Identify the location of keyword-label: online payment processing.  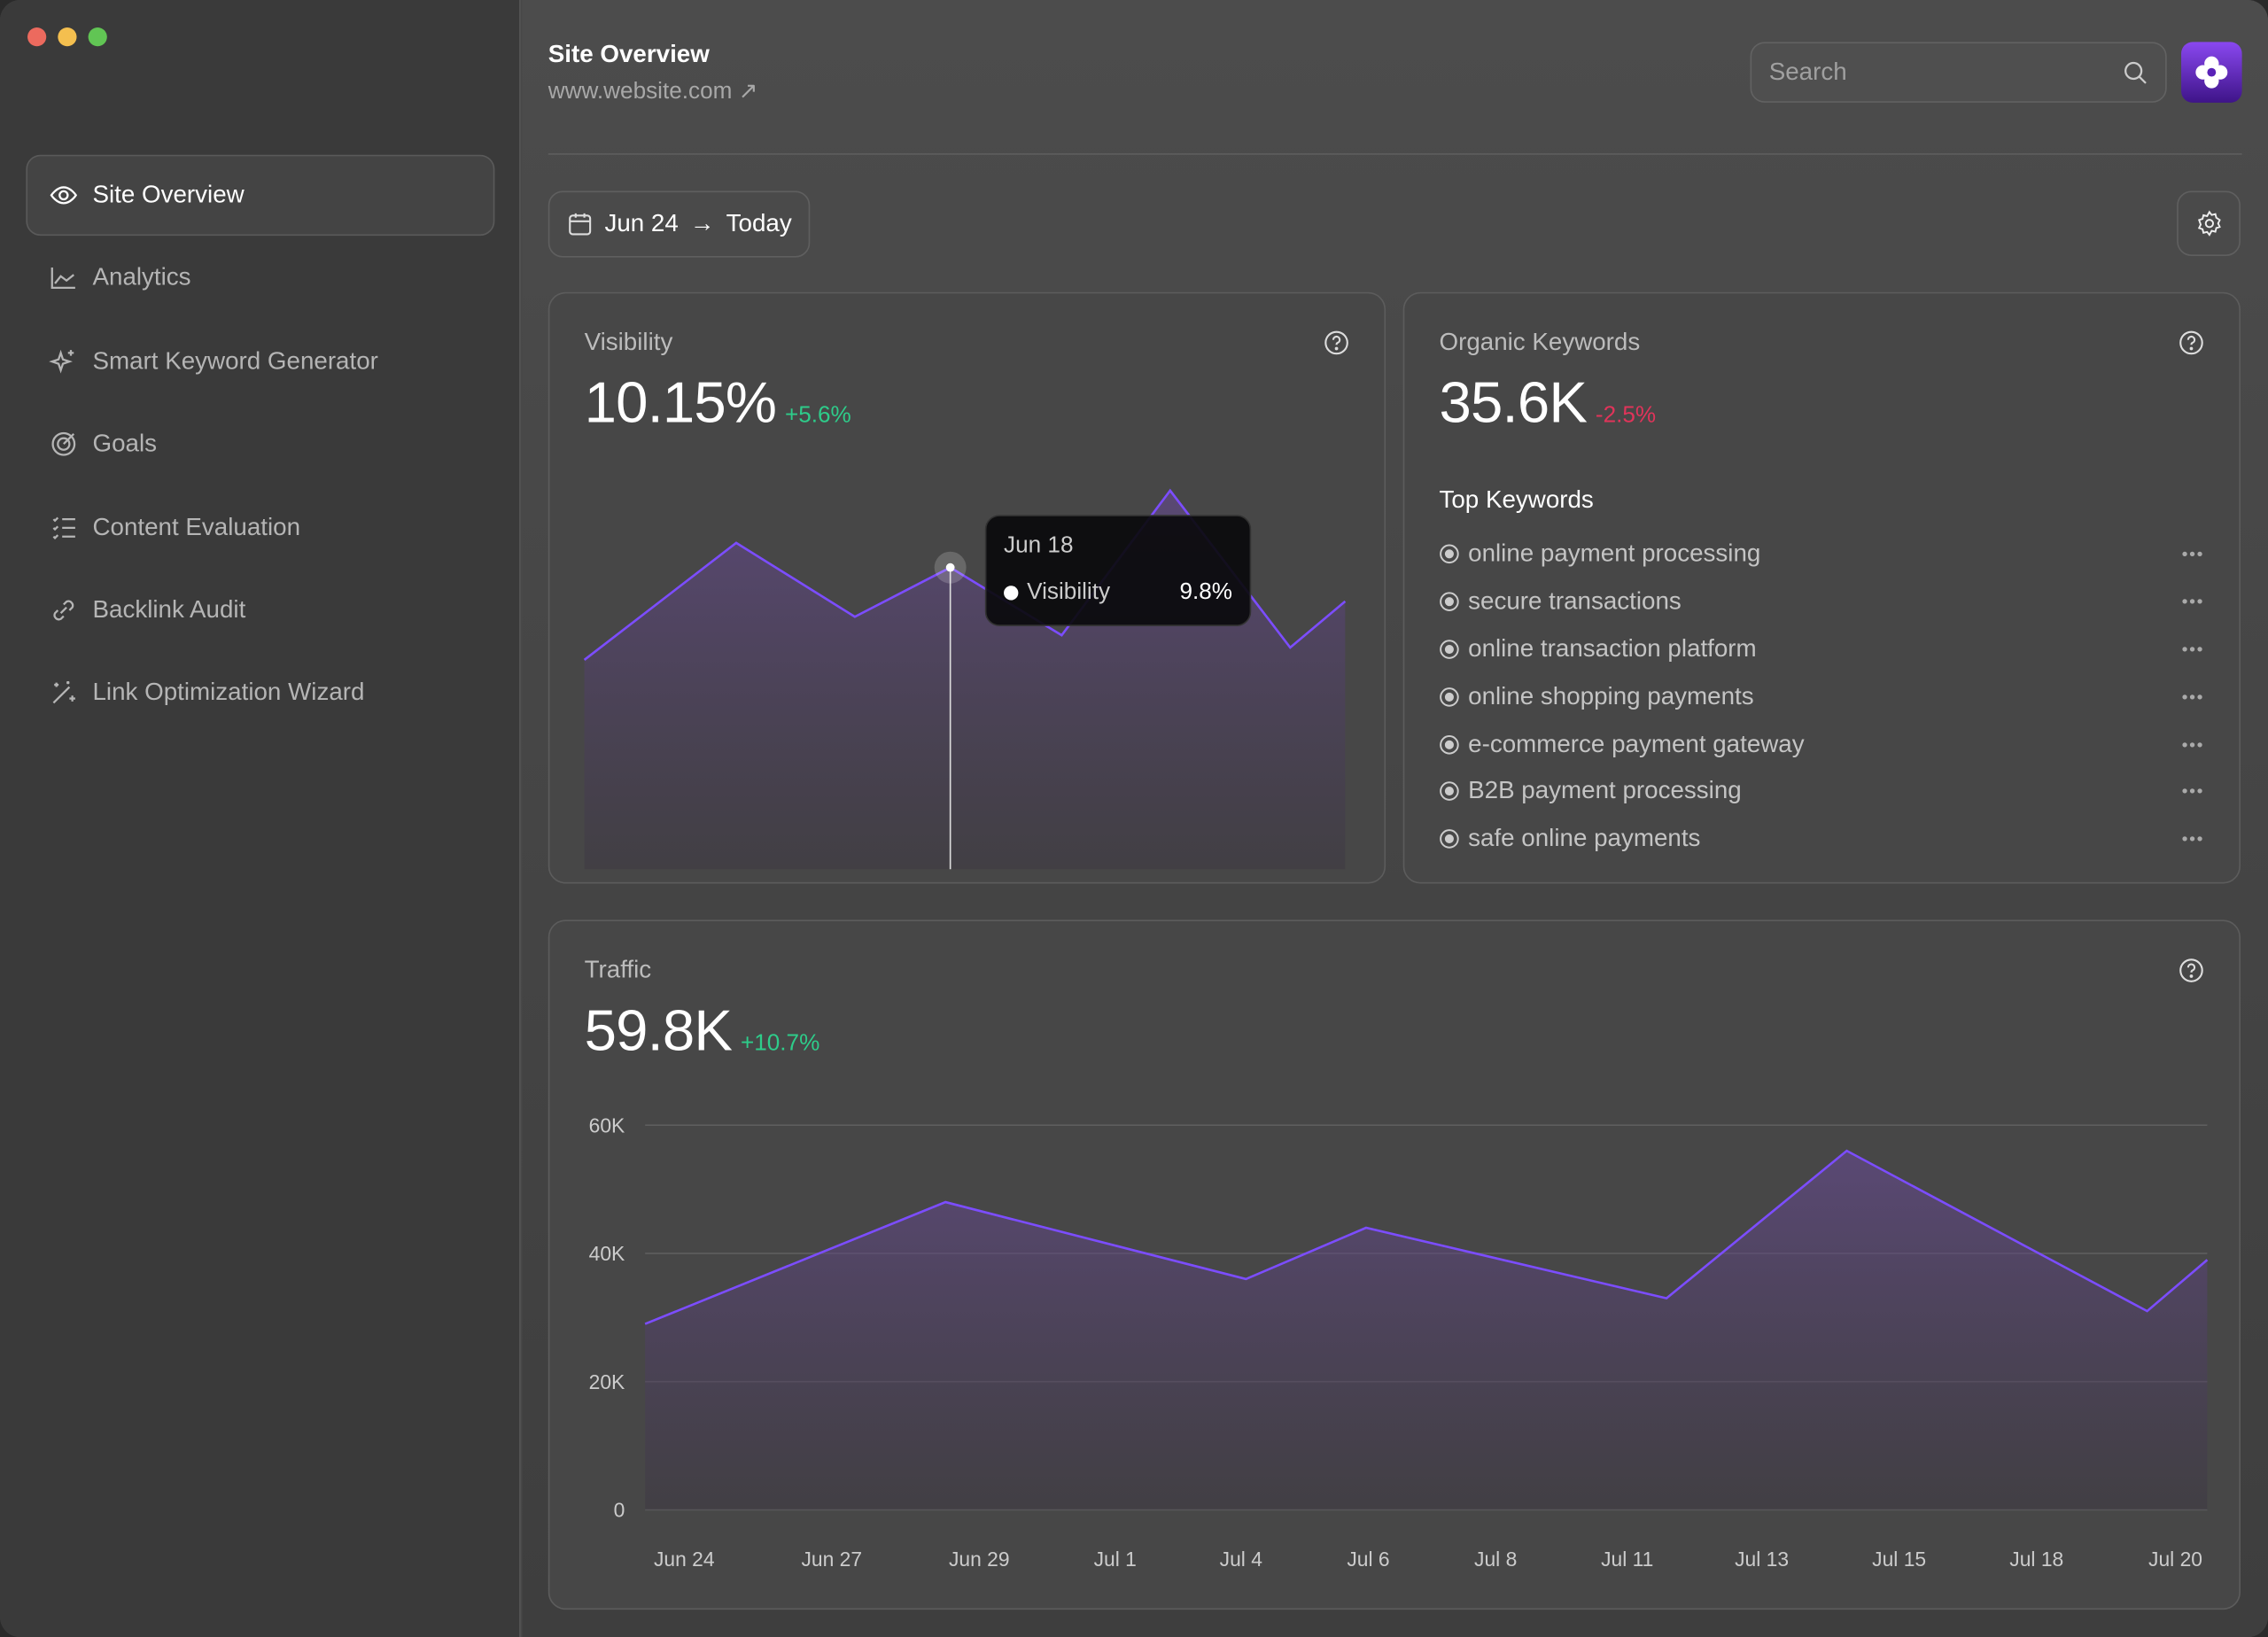
(1614, 553).